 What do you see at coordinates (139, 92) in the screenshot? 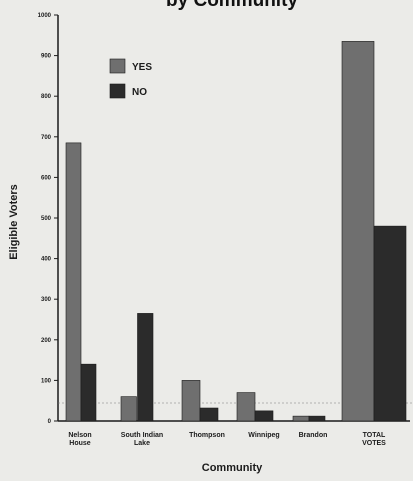
I see `legend-label-no: NO` at bounding box center [139, 92].